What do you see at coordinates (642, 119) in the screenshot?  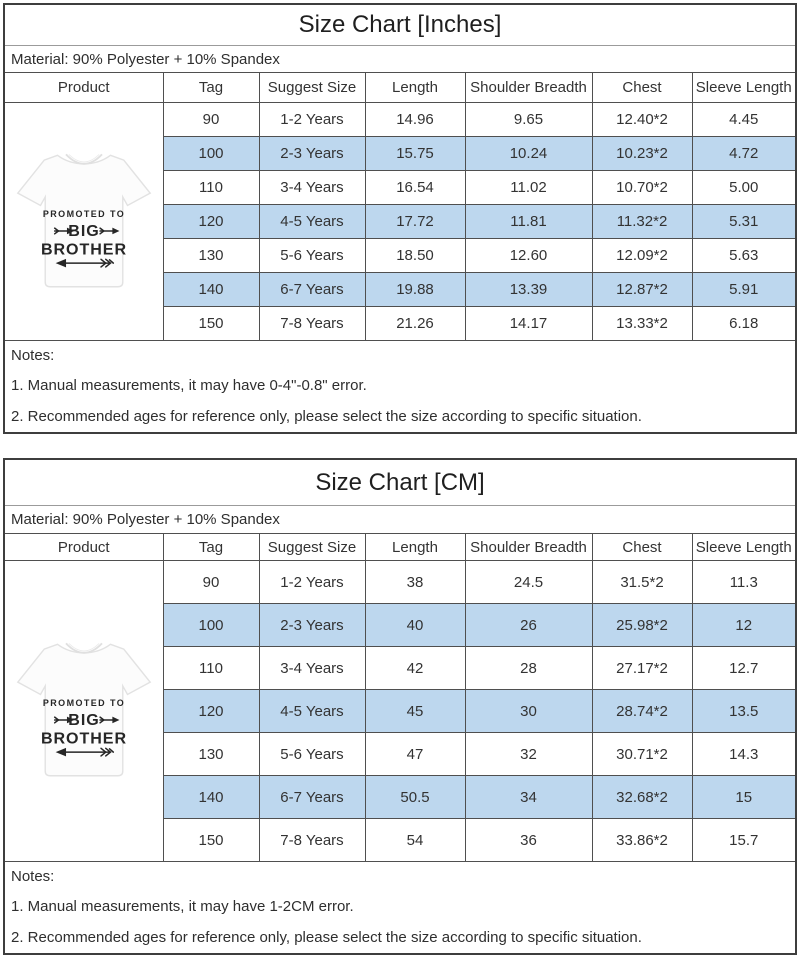 I see `table-cell: 12.40*2` at bounding box center [642, 119].